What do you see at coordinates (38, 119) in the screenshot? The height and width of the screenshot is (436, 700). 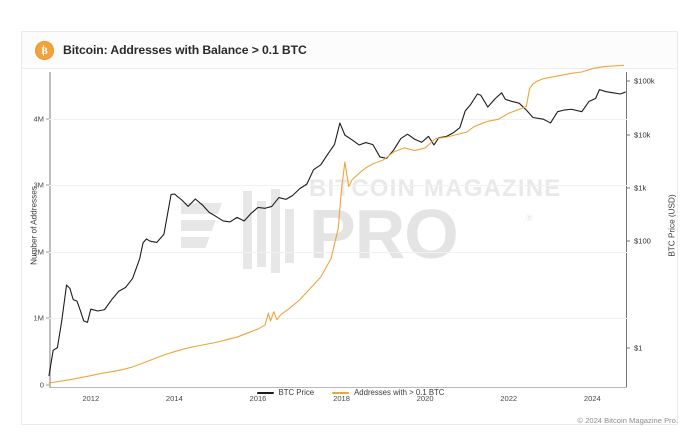 I see `y-axis-left-tick-label: 4M` at bounding box center [38, 119].